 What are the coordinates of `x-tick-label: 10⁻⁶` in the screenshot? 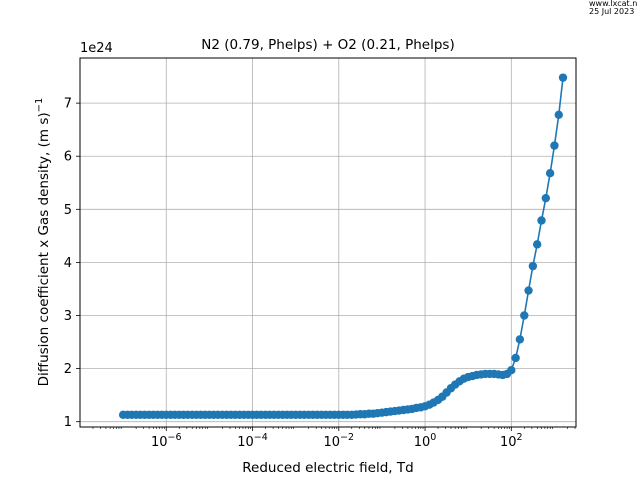 It's located at (166, 441).